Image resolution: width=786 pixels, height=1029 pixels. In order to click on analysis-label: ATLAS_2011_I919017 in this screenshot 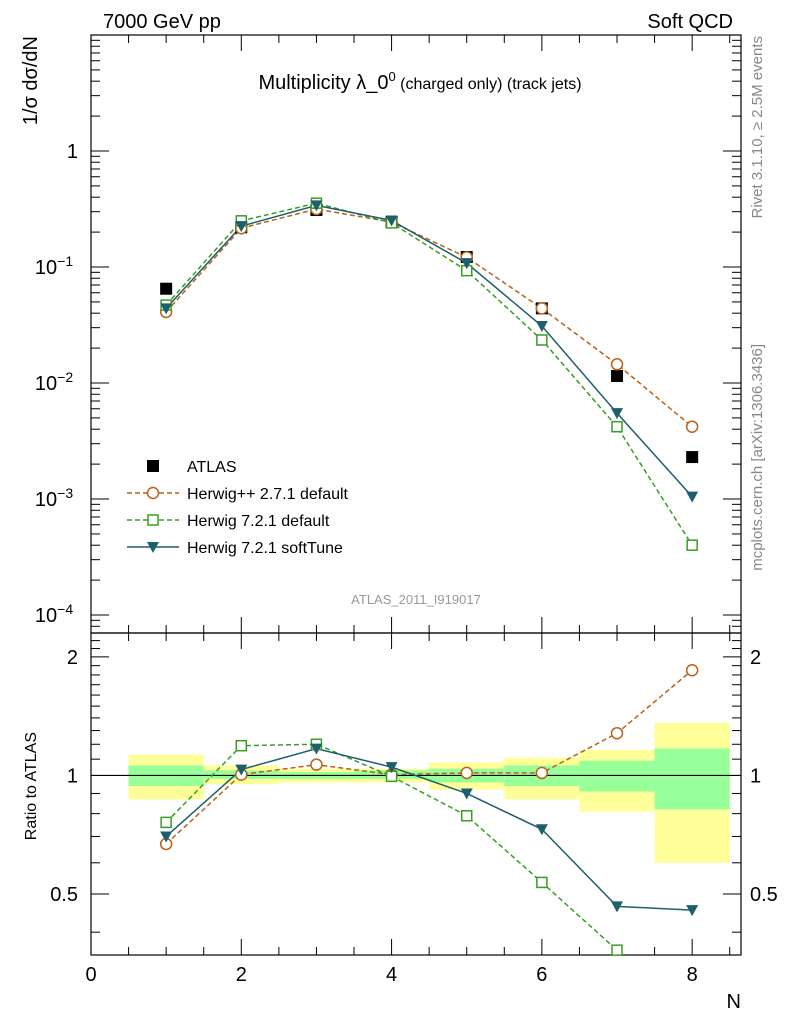, I will do `click(416, 599)`.